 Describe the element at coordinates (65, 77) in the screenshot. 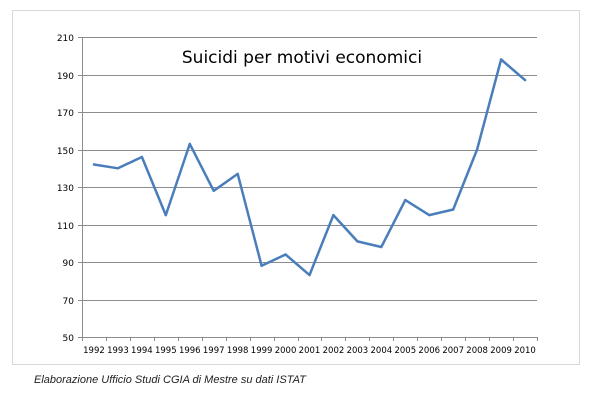

I see `y-tick-label: 190` at that location.